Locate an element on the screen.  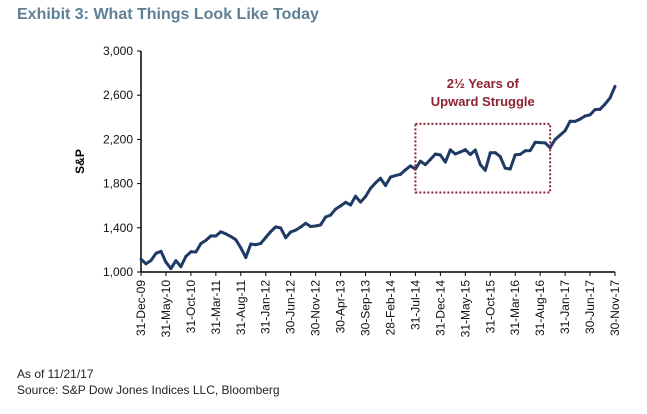
x-tick-label: 30-Nov-17 is located at coordinates (615, 308).